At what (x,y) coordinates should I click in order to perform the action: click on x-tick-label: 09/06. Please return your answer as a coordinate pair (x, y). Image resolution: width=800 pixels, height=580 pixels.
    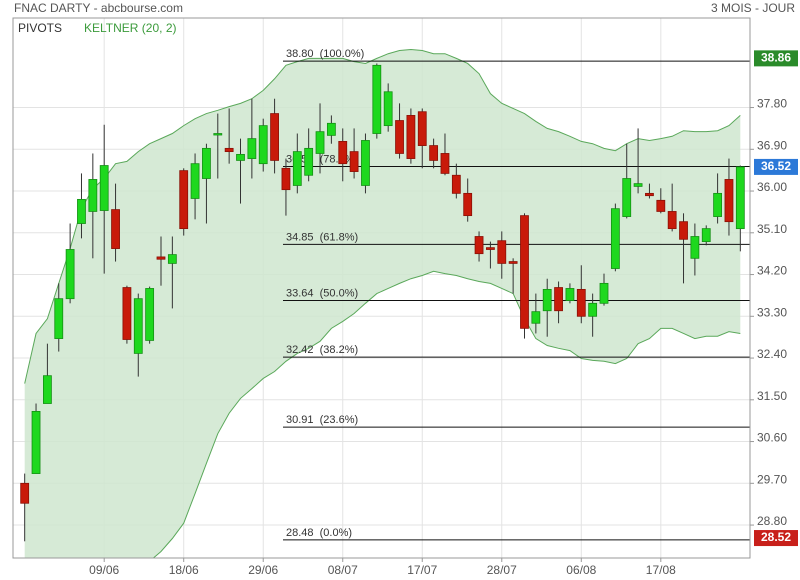
    Looking at the image, I should click on (104, 570).